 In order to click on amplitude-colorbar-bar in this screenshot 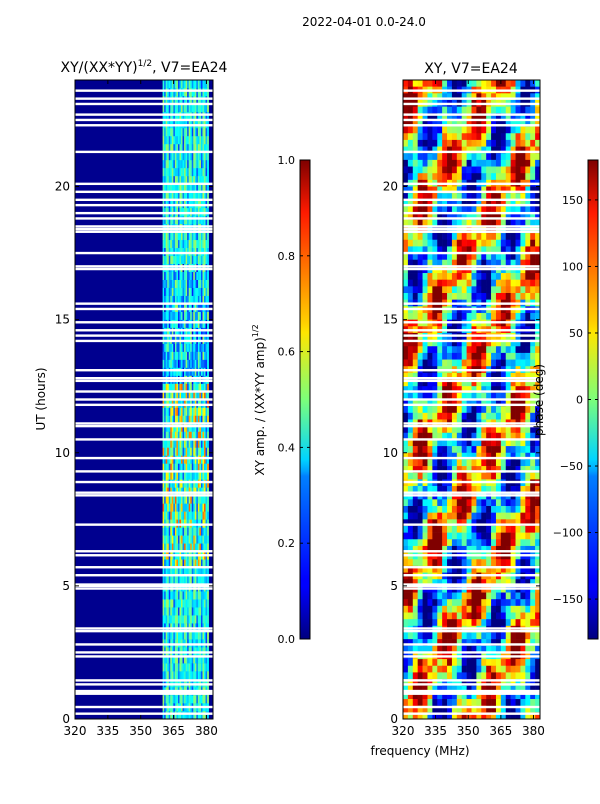, I will do `click(305, 399)`.